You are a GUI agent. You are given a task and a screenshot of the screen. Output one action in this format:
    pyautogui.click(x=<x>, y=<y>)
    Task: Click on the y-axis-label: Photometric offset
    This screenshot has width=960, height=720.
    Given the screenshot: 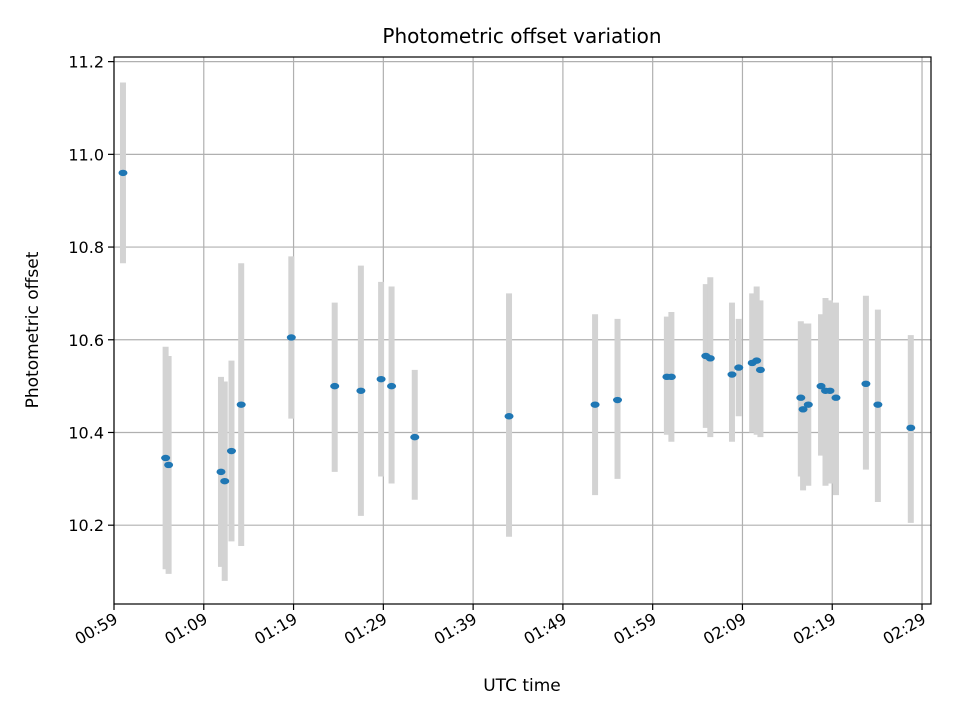 What is the action you would take?
    pyautogui.click(x=33, y=329)
    